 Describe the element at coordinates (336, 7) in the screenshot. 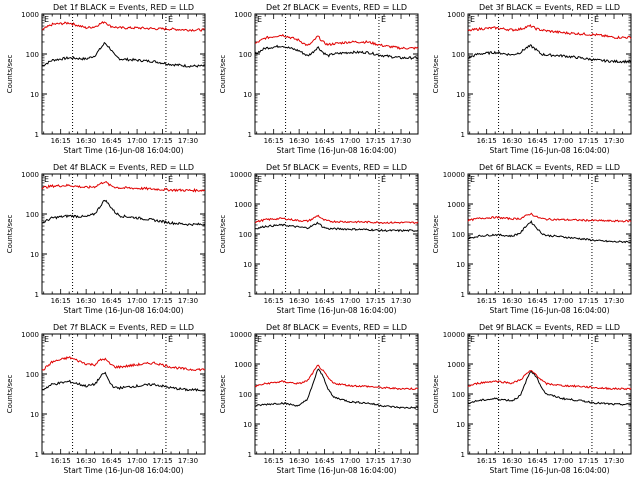

I see `panel-title: Det 2f BLACK = Events, RED = LLD` at that location.